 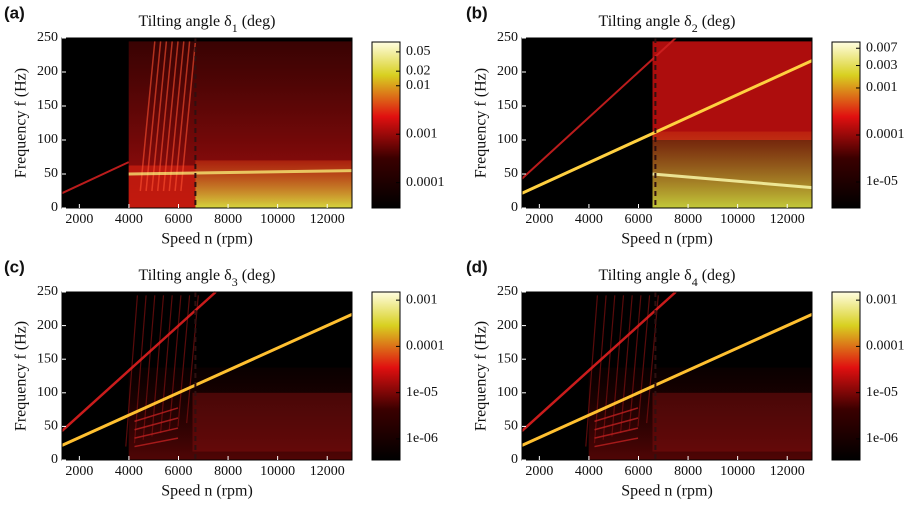 What do you see at coordinates (667, 278) in the screenshot?
I see `chart-title: Tilting angle δ4 (deg)` at bounding box center [667, 278].